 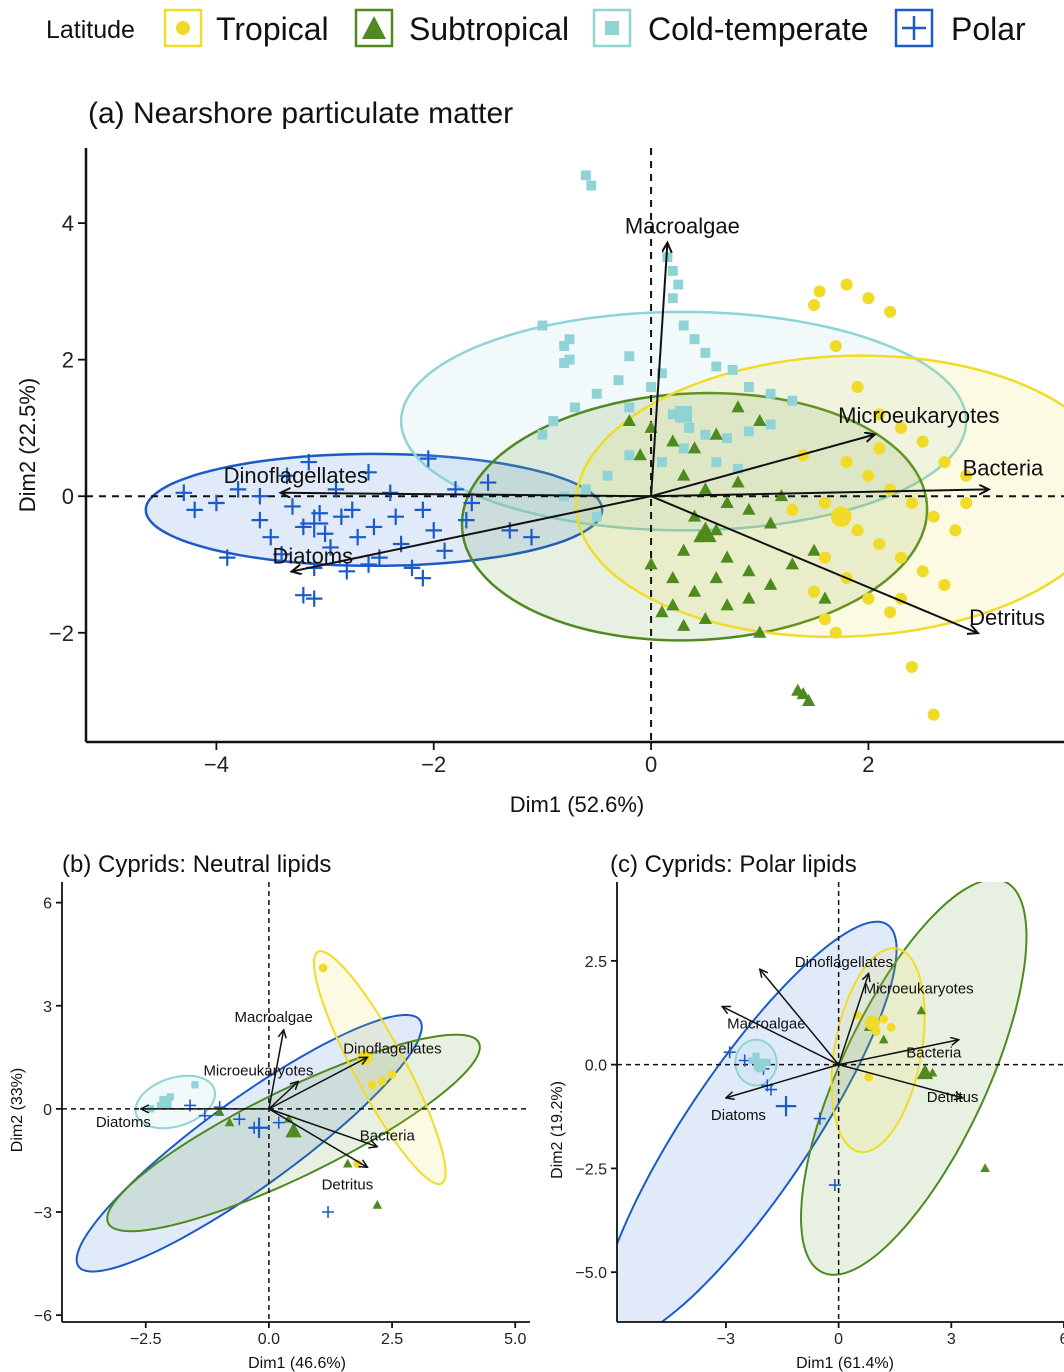 I want to click on ellipse-tropical, so click(x=878, y=1050).